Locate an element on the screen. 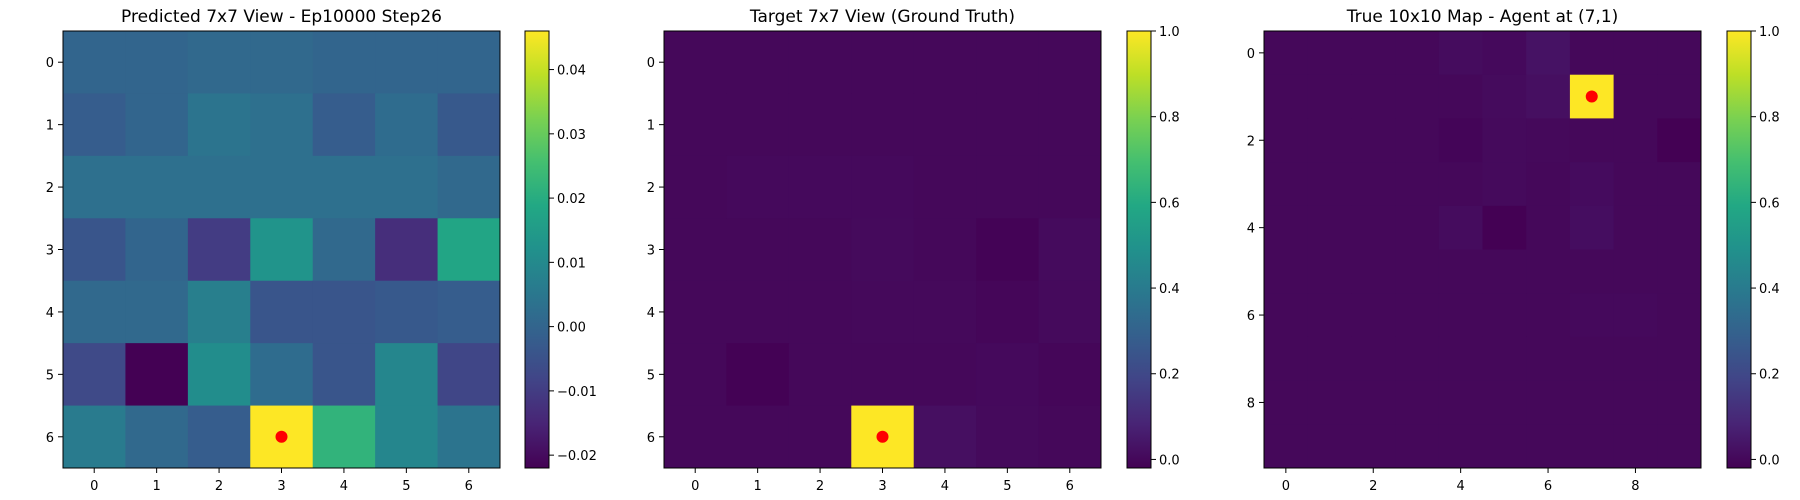 This screenshot has width=1800, height=500. y-tick-label: 5 is located at coordinates (651, 375).